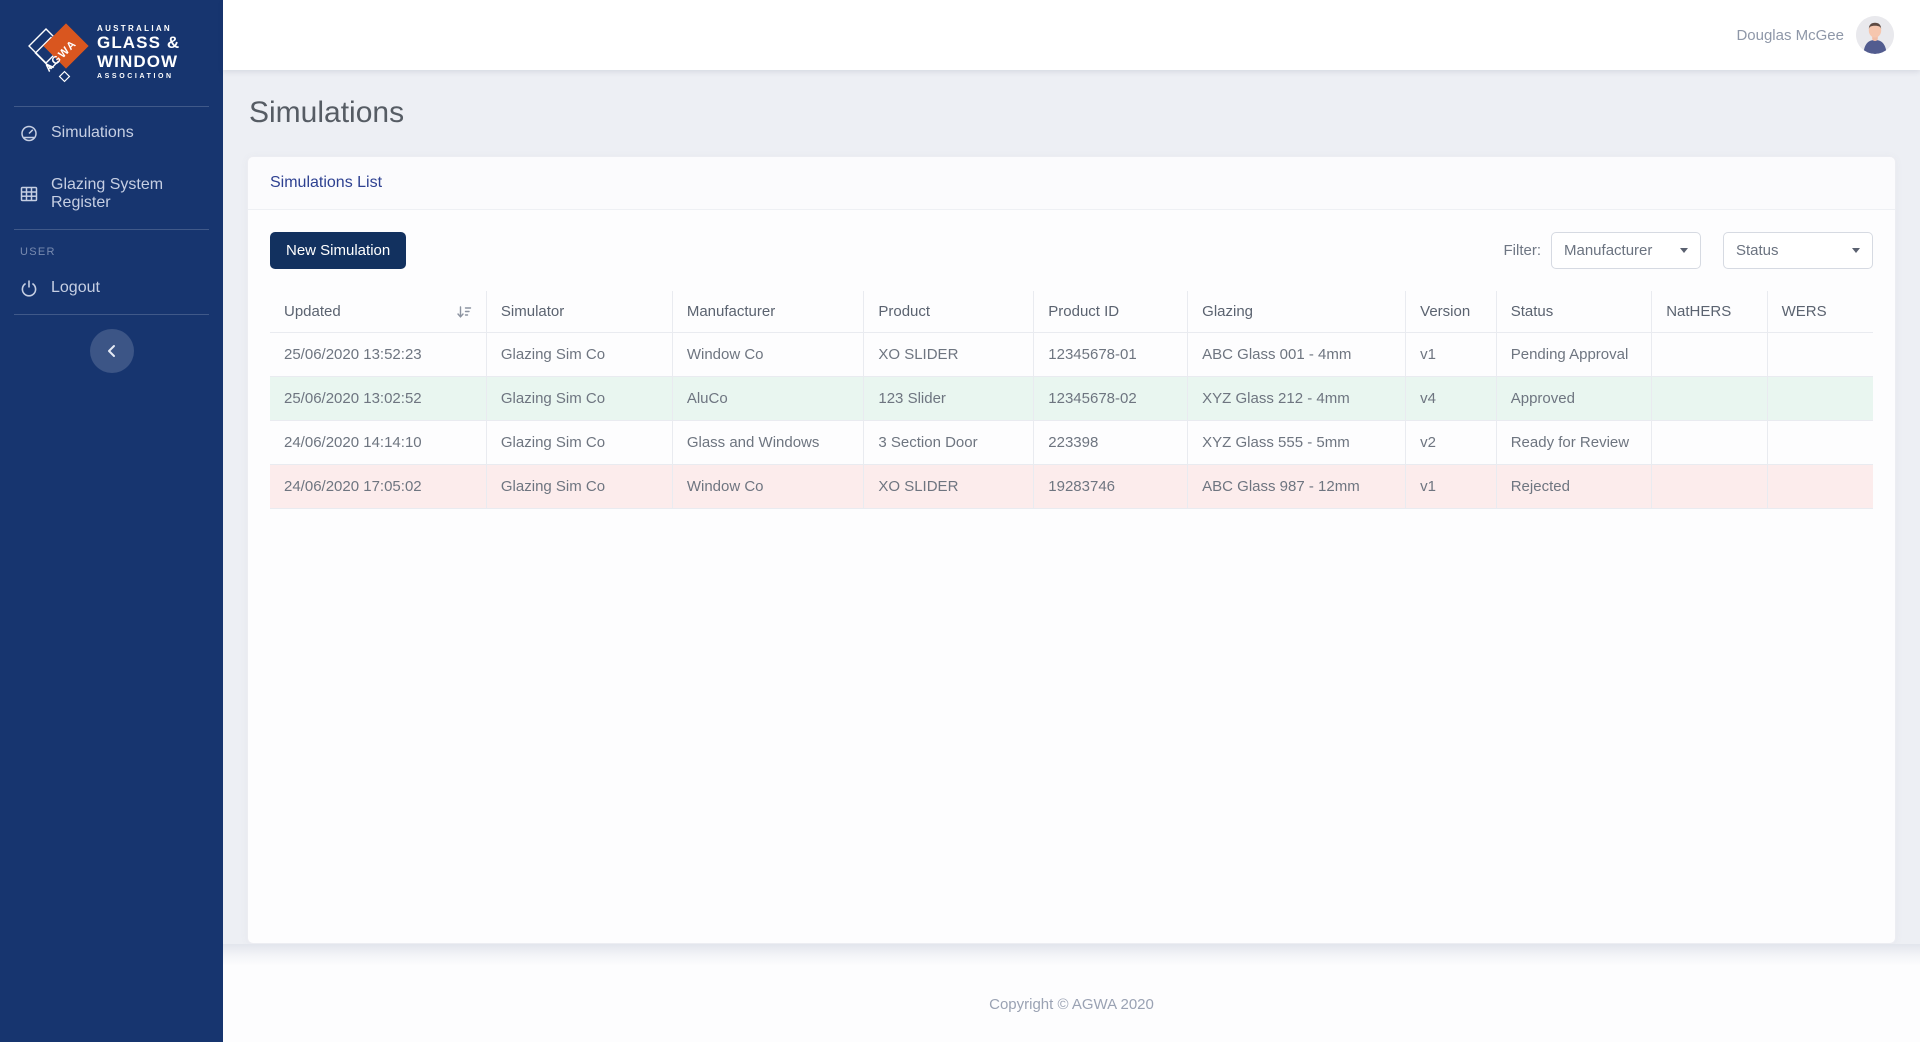 This screenshot has height=1042, width=1920. Describe the element at coordinates (1573, 398) in the screenshot. I see `cell-status: Approved` at that location.